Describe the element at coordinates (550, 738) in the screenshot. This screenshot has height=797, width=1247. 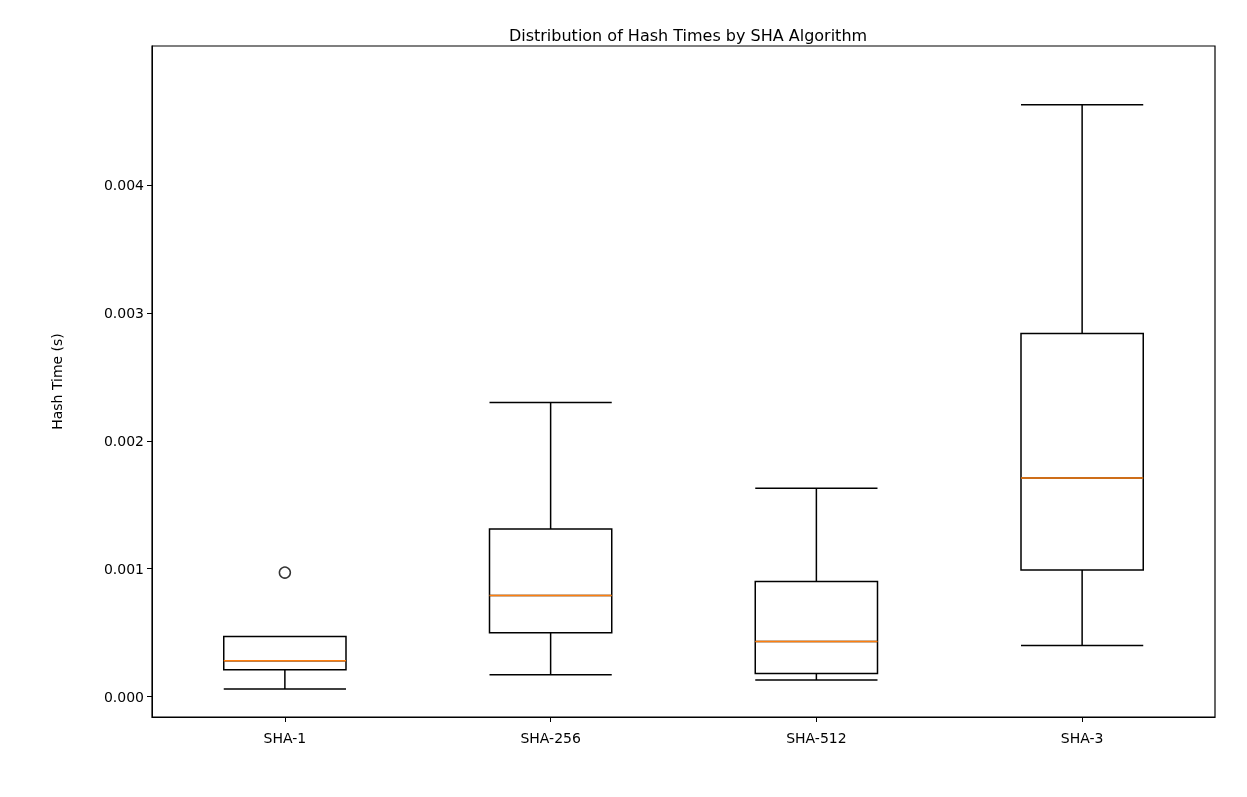
I see `x-tick-label: SHA-256` at that location.